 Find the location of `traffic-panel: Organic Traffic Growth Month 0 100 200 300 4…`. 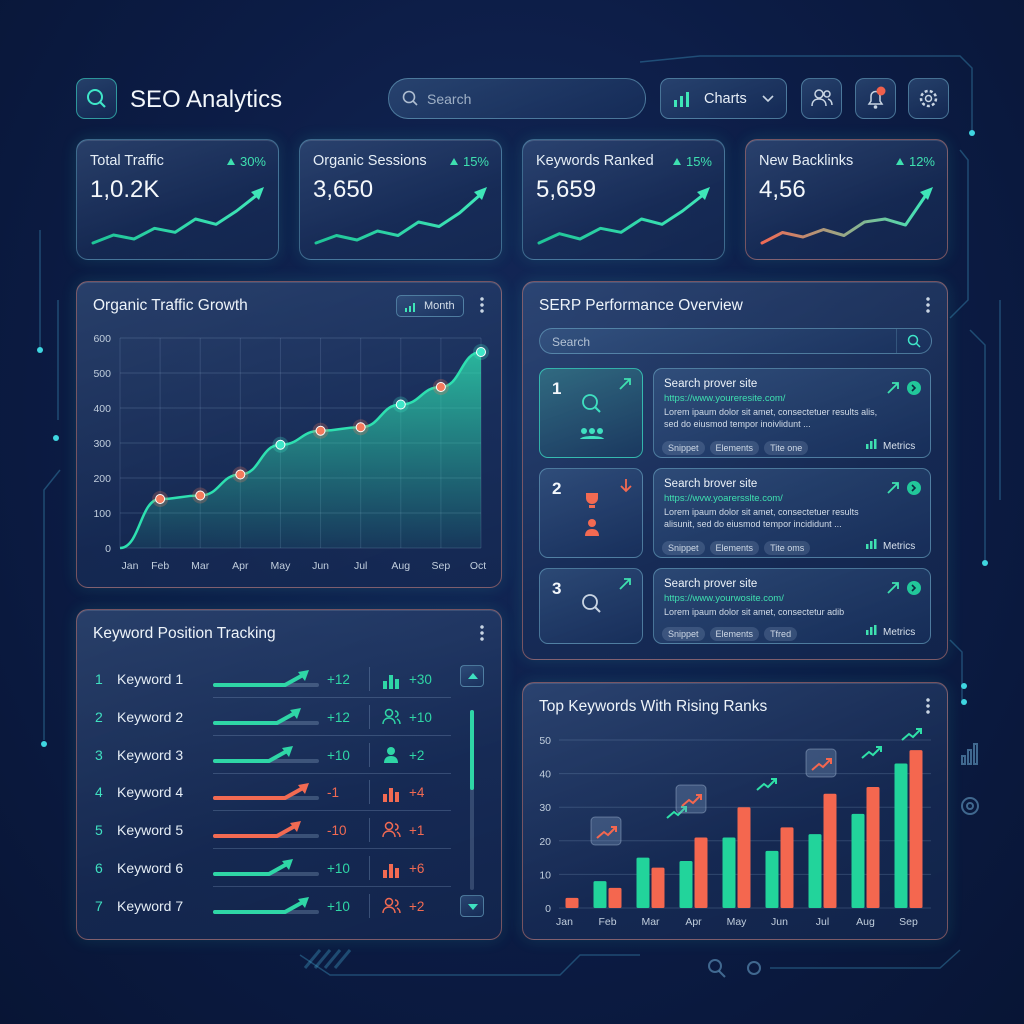

traffic-panel: Organic Traffic Growth Month 0 100 200 300 4… is located at coordinates (289, 434).